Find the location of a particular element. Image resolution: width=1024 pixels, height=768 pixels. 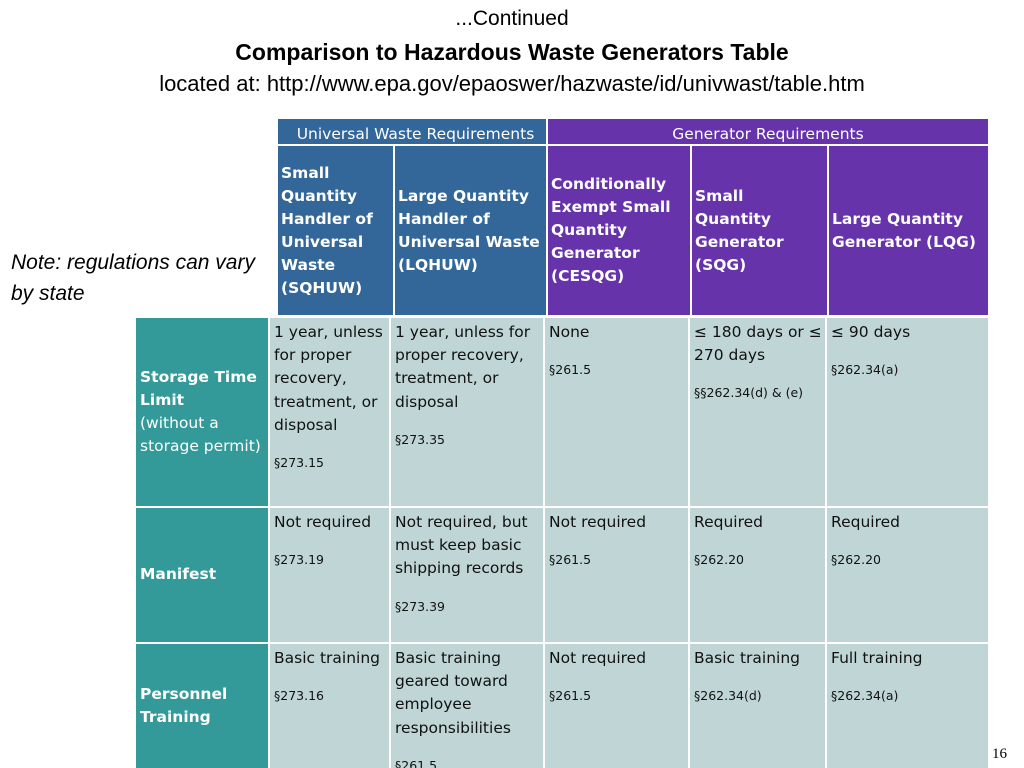

table-cell: Basic training §273.16 is located at coordinates (329, 706).